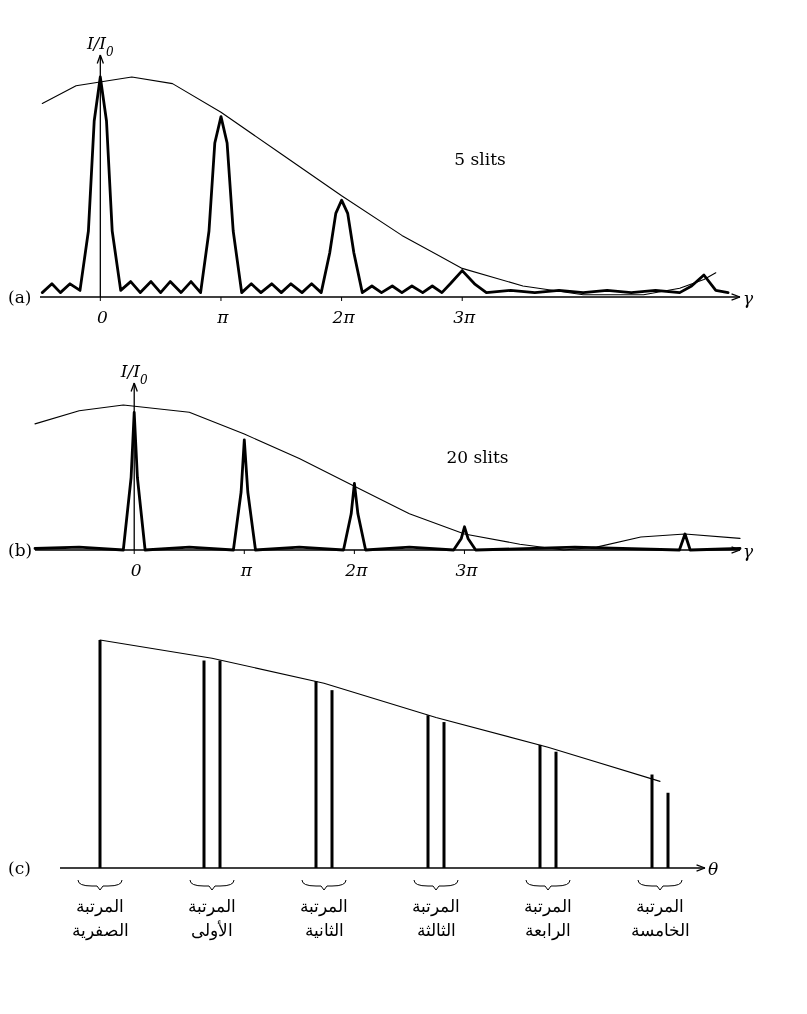  I want to click on text: (b), so click(20, 550).